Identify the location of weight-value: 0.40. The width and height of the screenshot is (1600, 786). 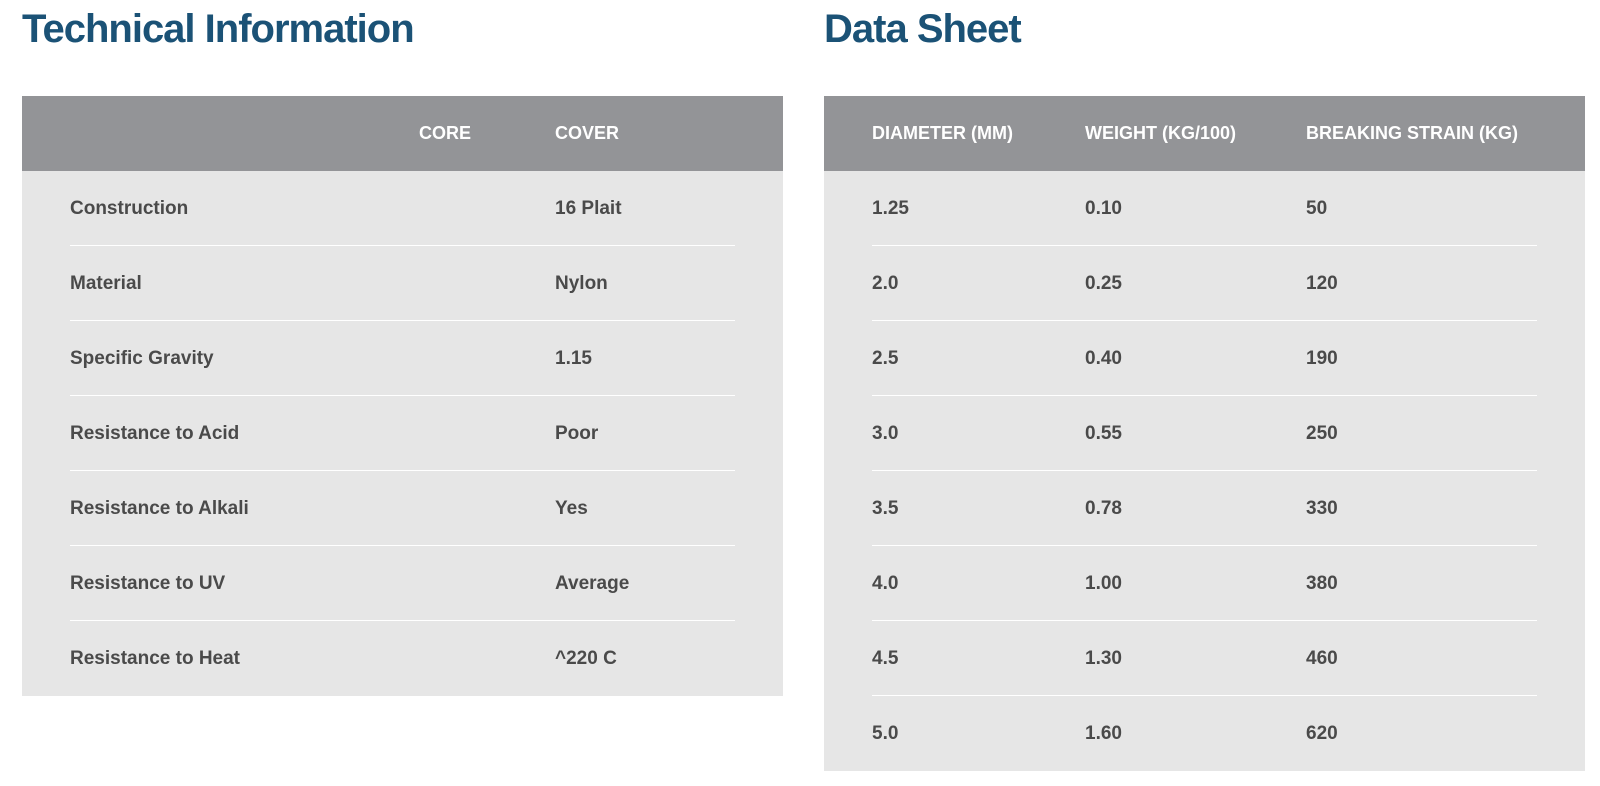
(1103, 358).